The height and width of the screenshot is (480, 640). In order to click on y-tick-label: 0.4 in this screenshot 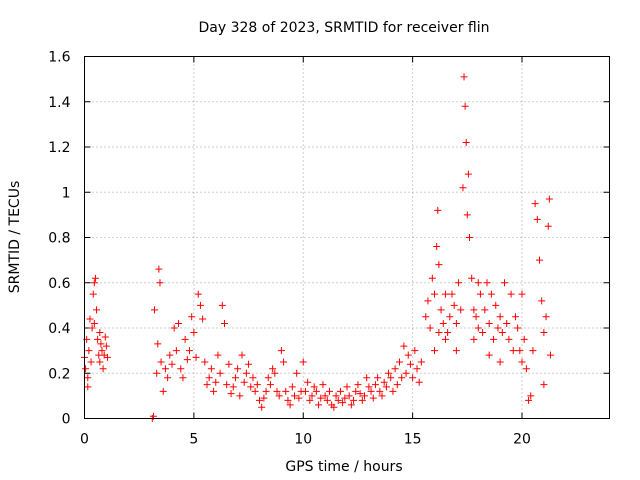, I will do `click(59, 329)`.